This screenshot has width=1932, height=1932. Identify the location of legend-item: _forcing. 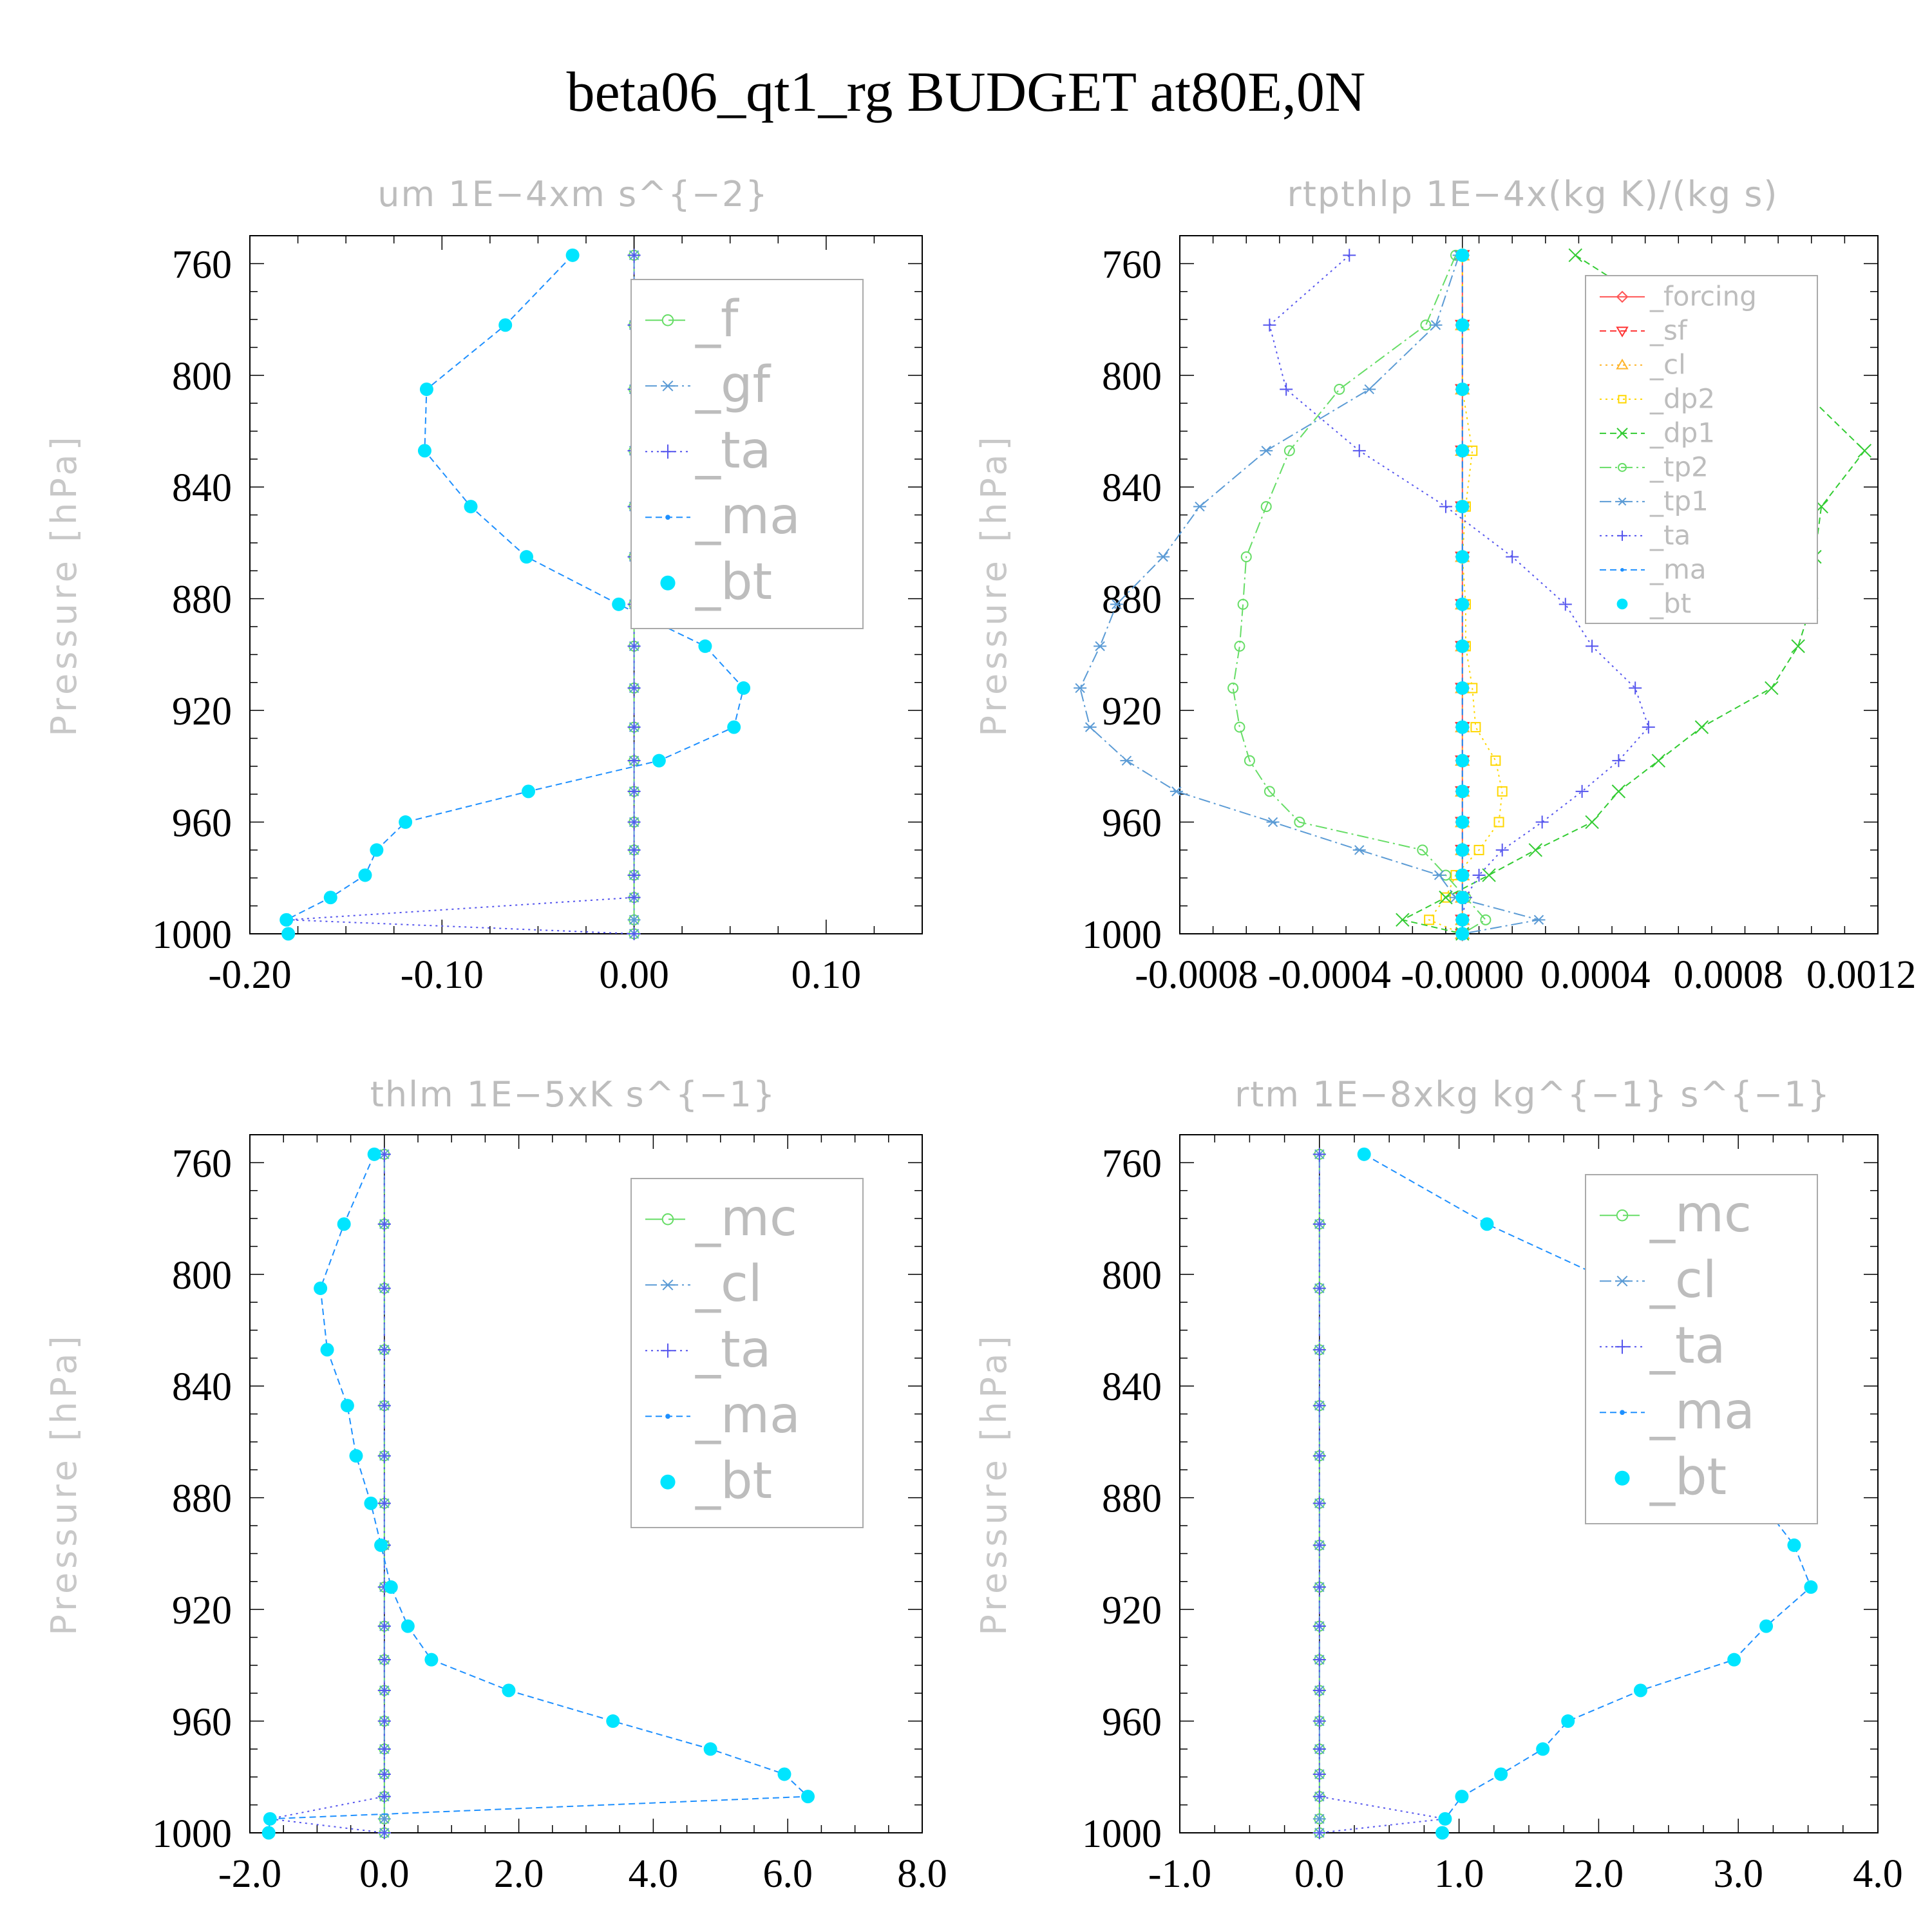
(1678, 296).